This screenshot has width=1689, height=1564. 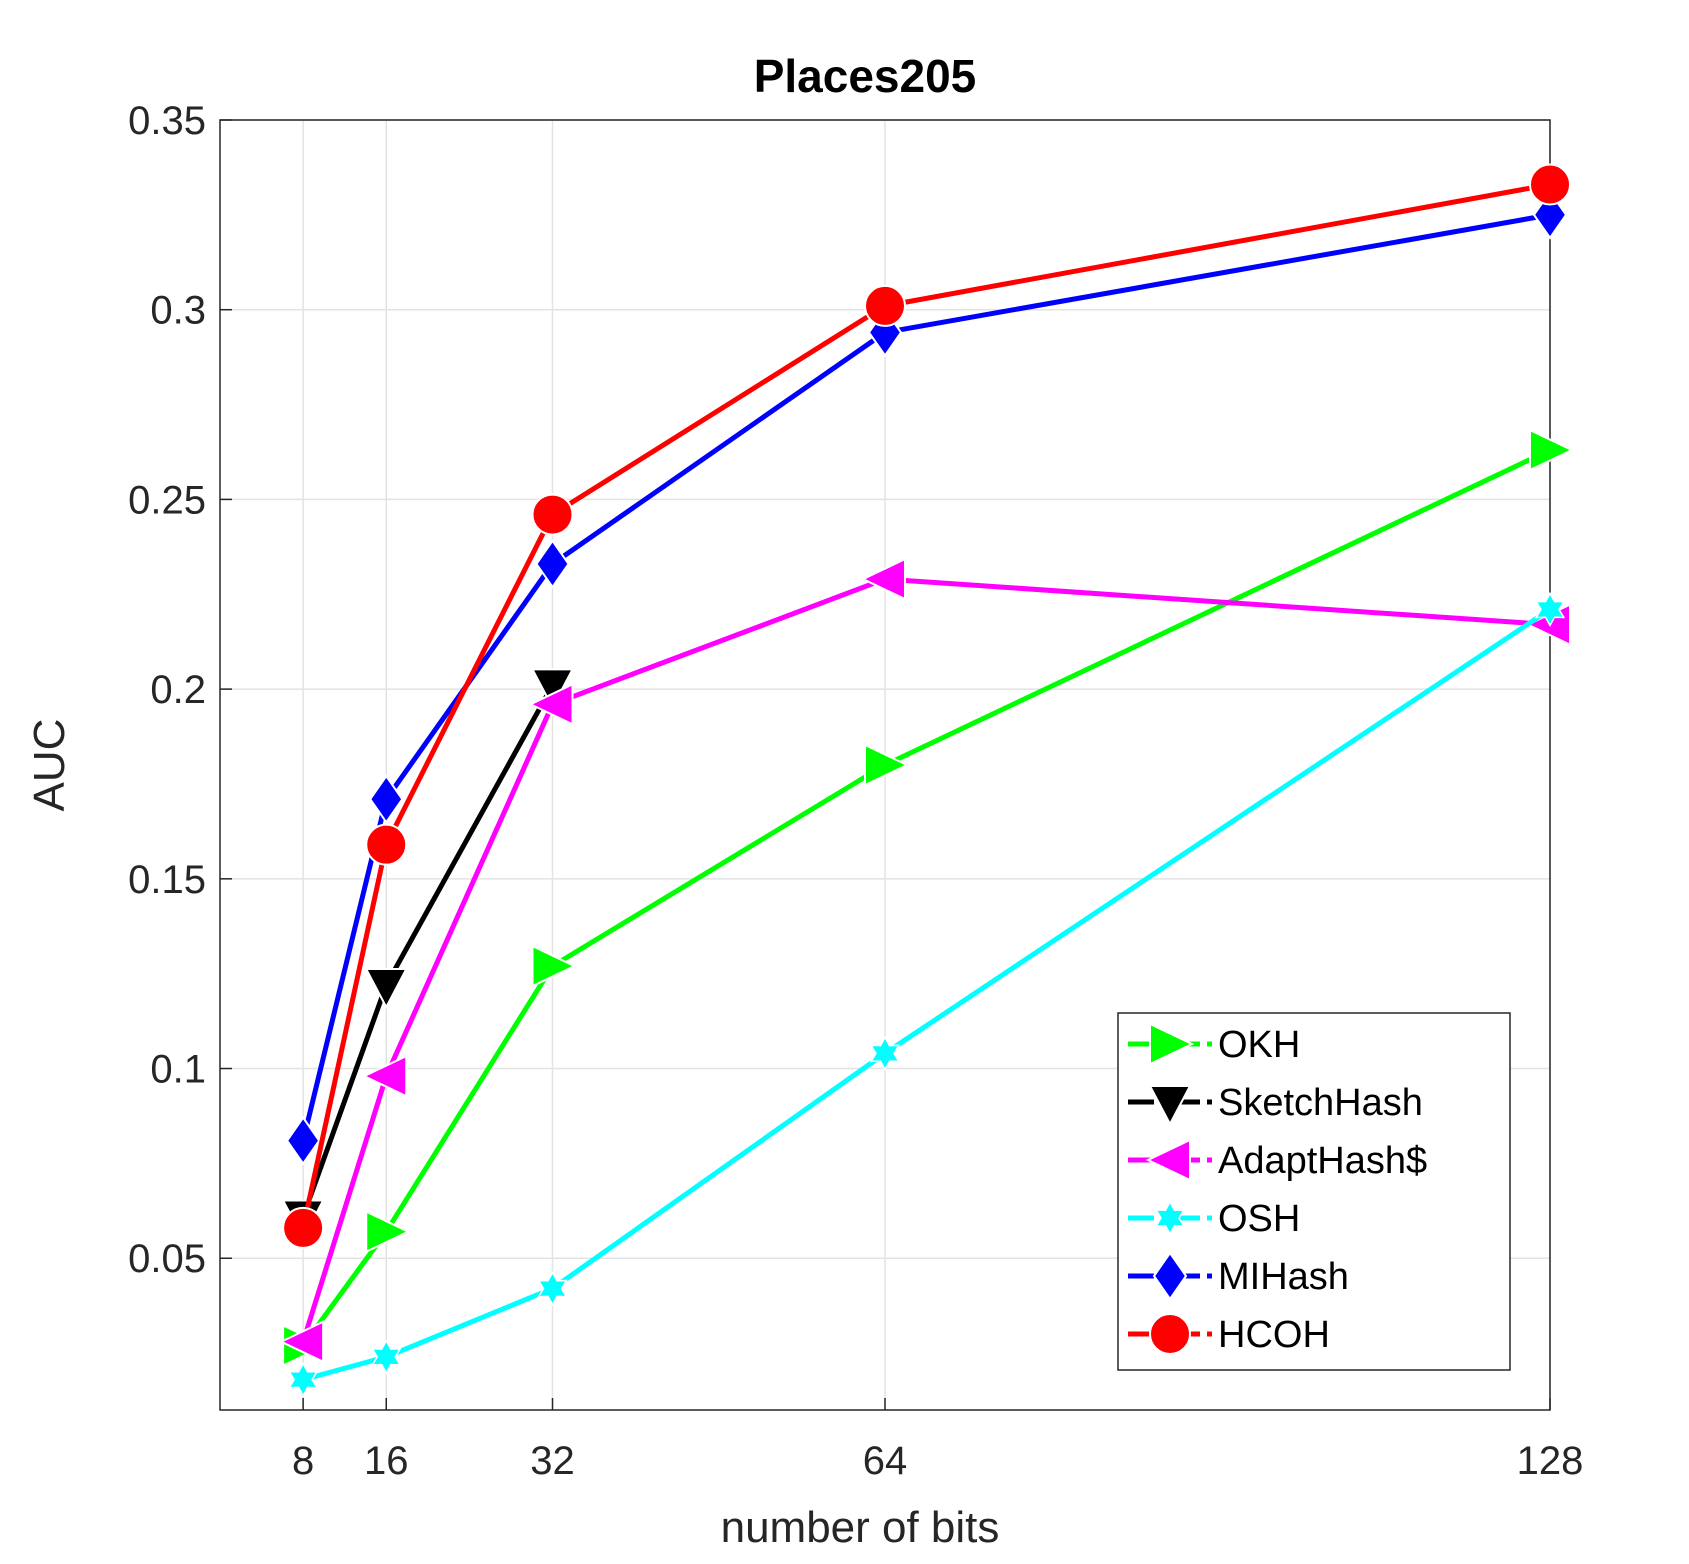 I want to click on legend-label: MIHash, so click(x=1283, y=1277).